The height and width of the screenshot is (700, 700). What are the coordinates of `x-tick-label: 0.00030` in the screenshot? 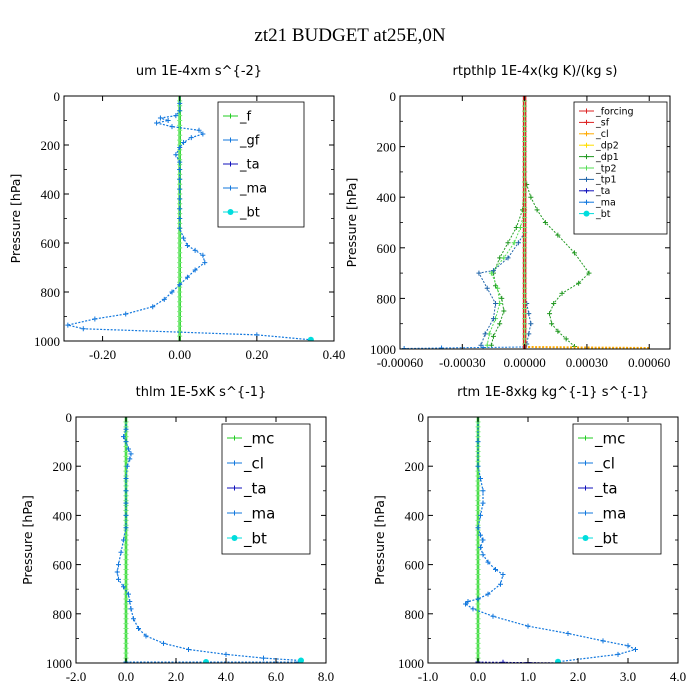 It's located at (587, 362).